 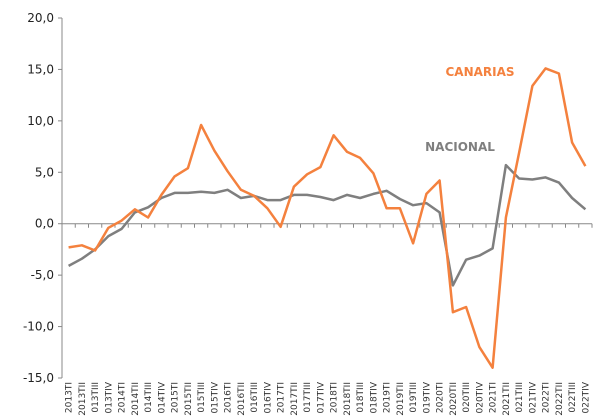 What do you see at coordinates (454, 399) in the screenshot?
I see `x-tick-label: 2020TII` at bounding box center [454, 399].